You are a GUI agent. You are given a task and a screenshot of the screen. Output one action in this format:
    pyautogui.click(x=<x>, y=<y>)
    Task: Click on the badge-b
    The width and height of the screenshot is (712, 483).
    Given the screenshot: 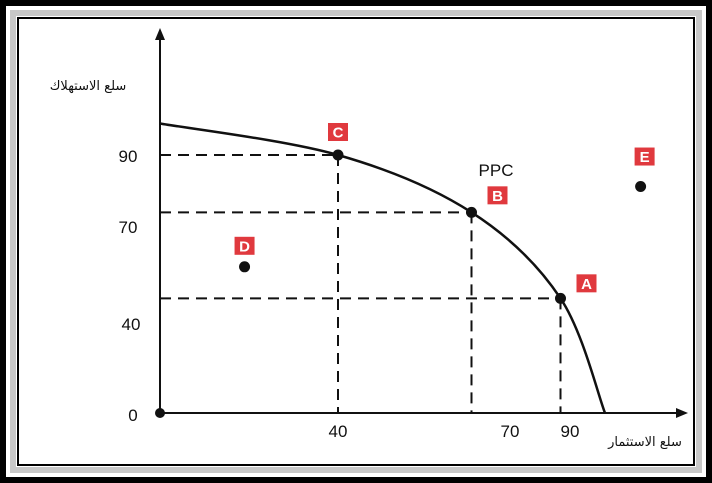 What is the action you would take?
    pyautogui.click(x=497, y=195)
    